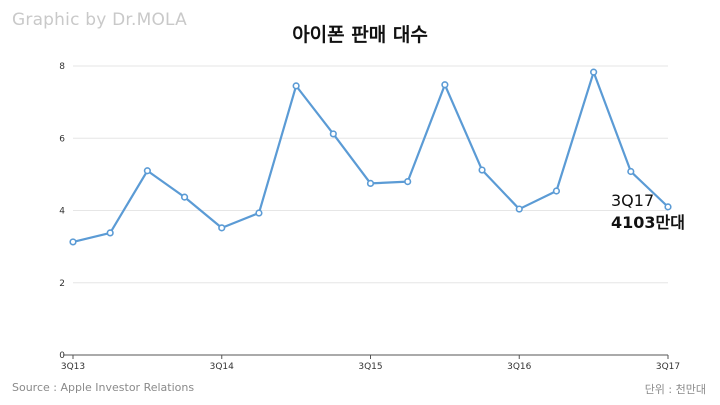 The height and width of the screenshot is (405, 720). What do you see at coordinates (62, 356) in the screenshot?
I see `y-tick-label: 0` at bounding box center [62, 356].